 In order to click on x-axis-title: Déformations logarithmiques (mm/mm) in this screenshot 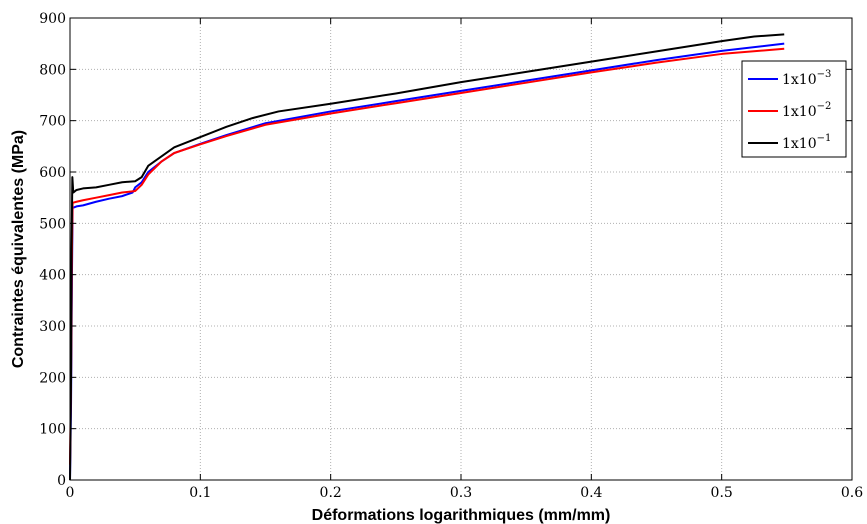, I will do `click(461, 515)`.